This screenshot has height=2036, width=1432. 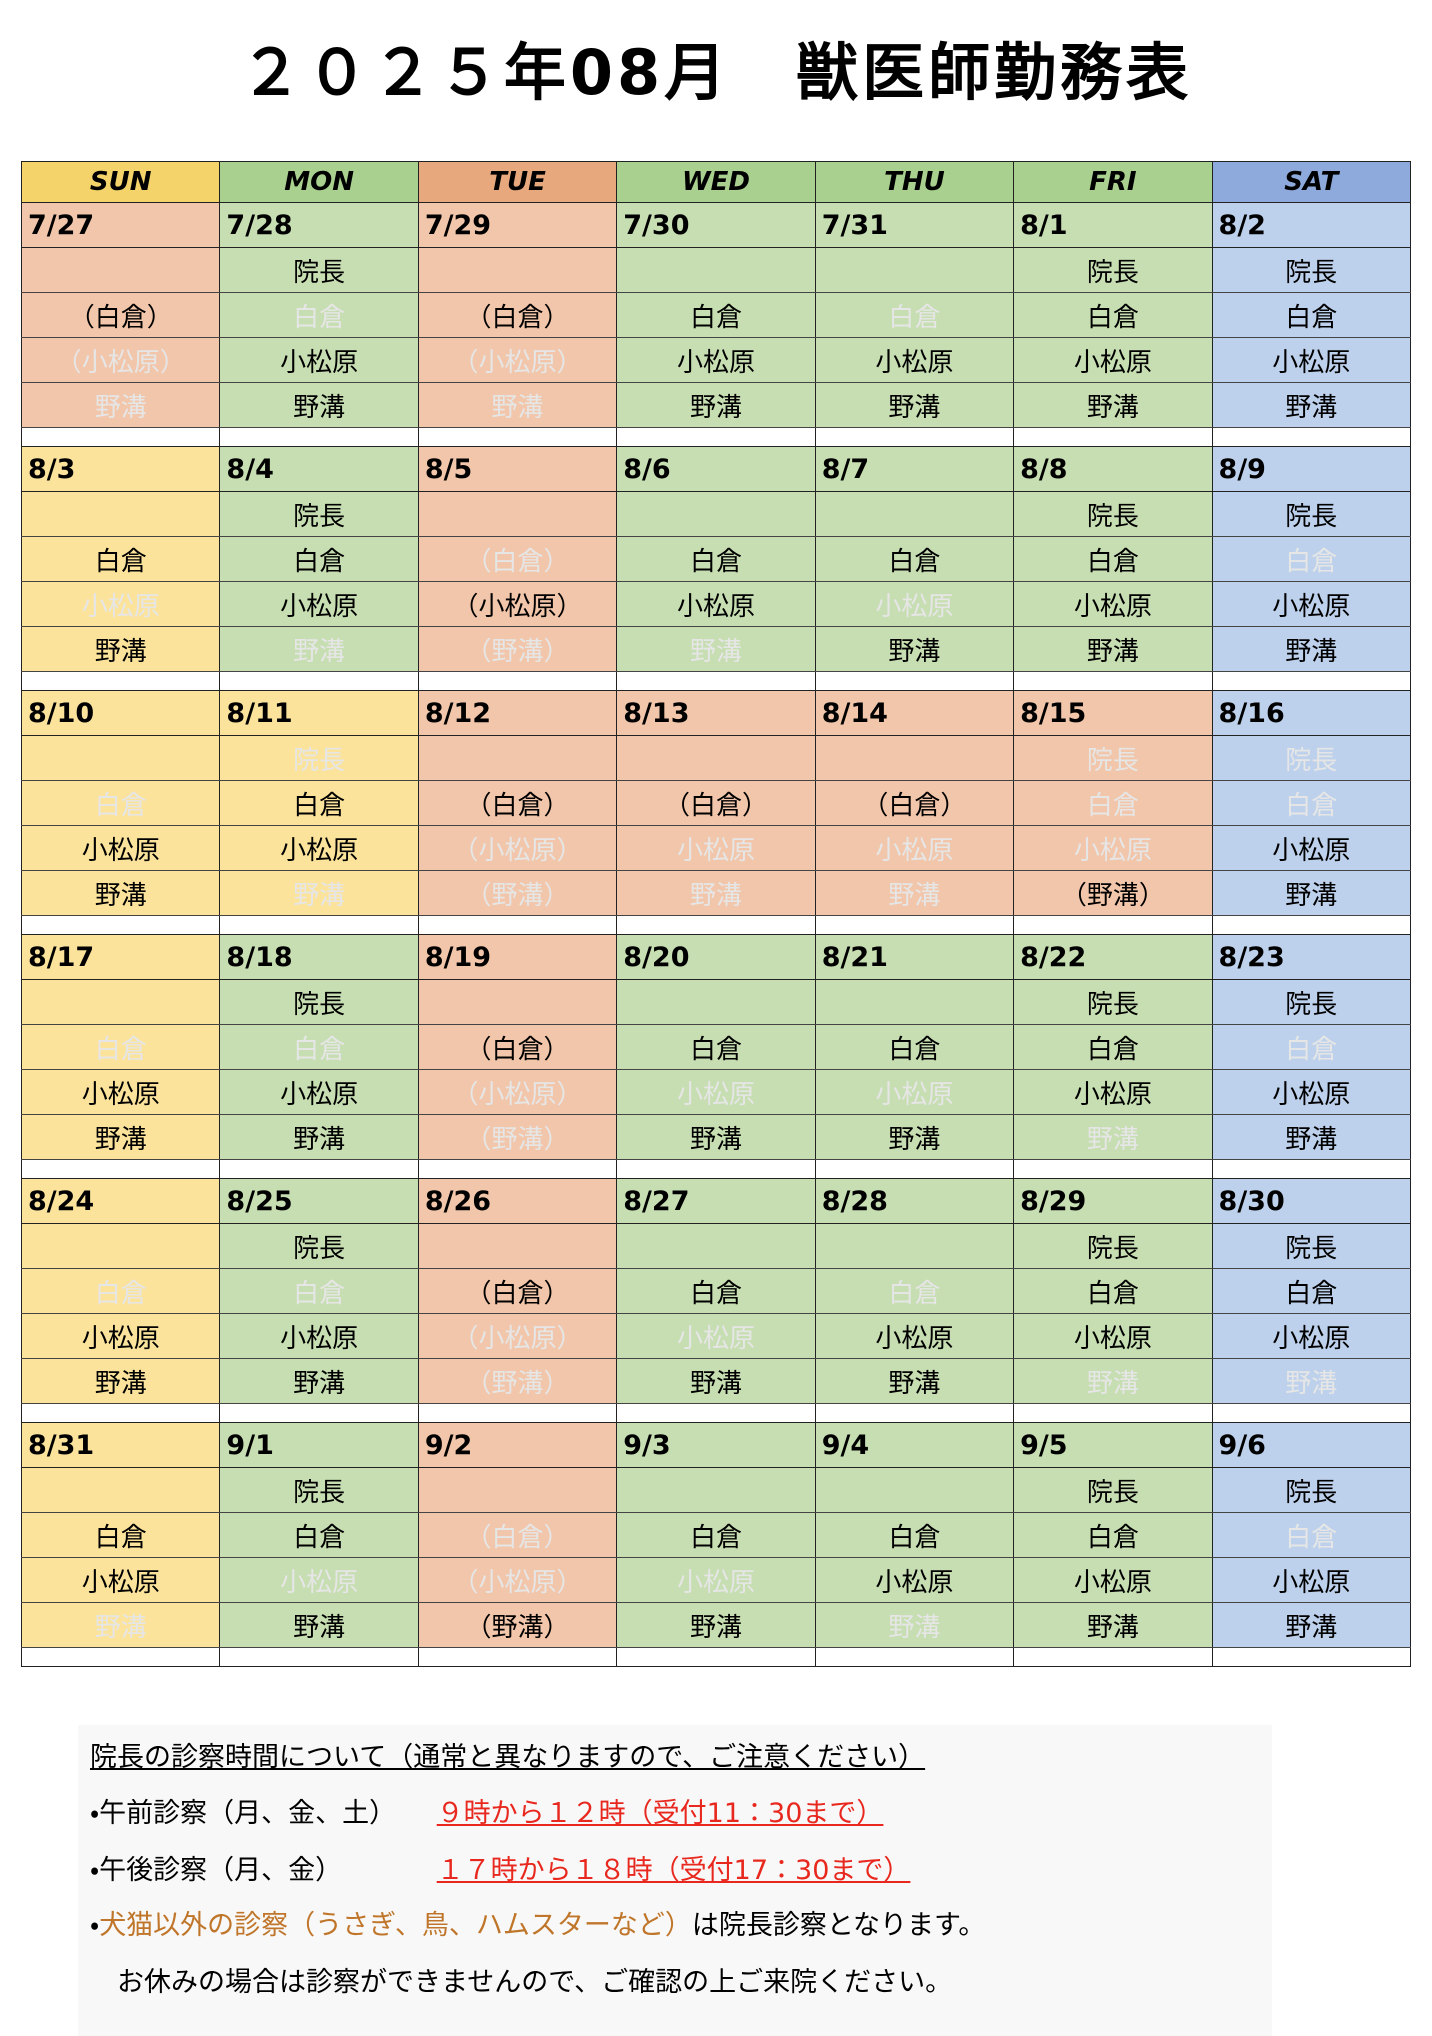 I want to click on day-header: SUN, so click(x=120, y=182).